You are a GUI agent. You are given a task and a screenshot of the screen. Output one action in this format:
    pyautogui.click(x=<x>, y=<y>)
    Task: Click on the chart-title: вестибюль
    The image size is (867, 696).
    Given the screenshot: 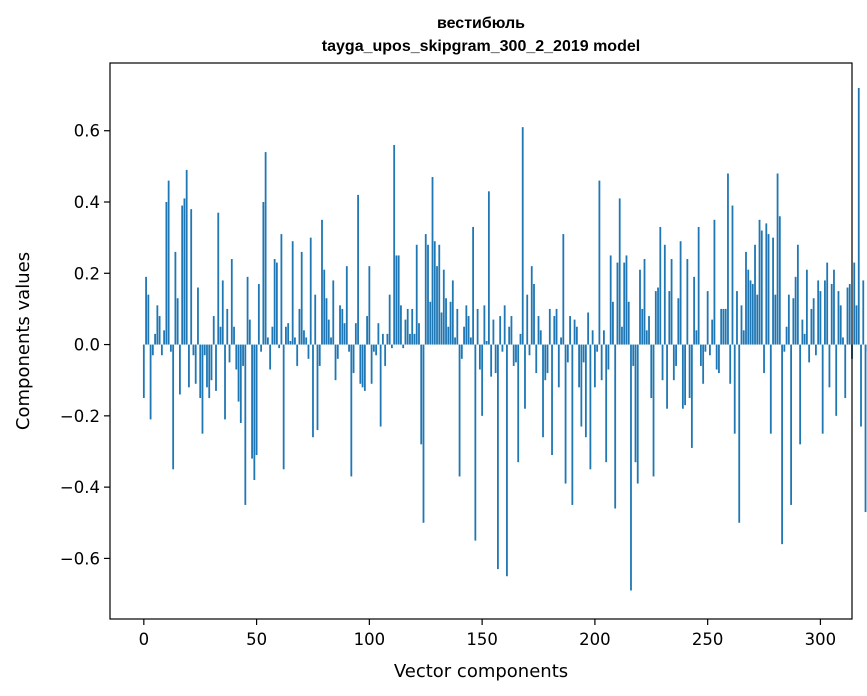 What is the action you would take?
    pyautogui.click(x=481, y=23)
    